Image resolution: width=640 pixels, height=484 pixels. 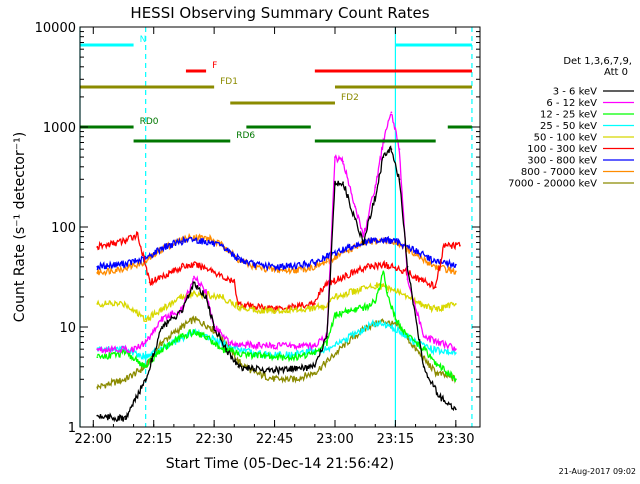 I want to click on series-line-300-800-kev-kev, so click(x=276, y=253).